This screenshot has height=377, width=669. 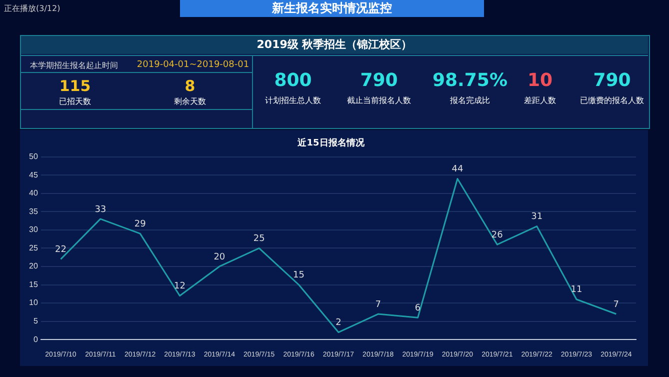 I want to click on chart-title: 近15日报名情况, so click(x=331, y=143).